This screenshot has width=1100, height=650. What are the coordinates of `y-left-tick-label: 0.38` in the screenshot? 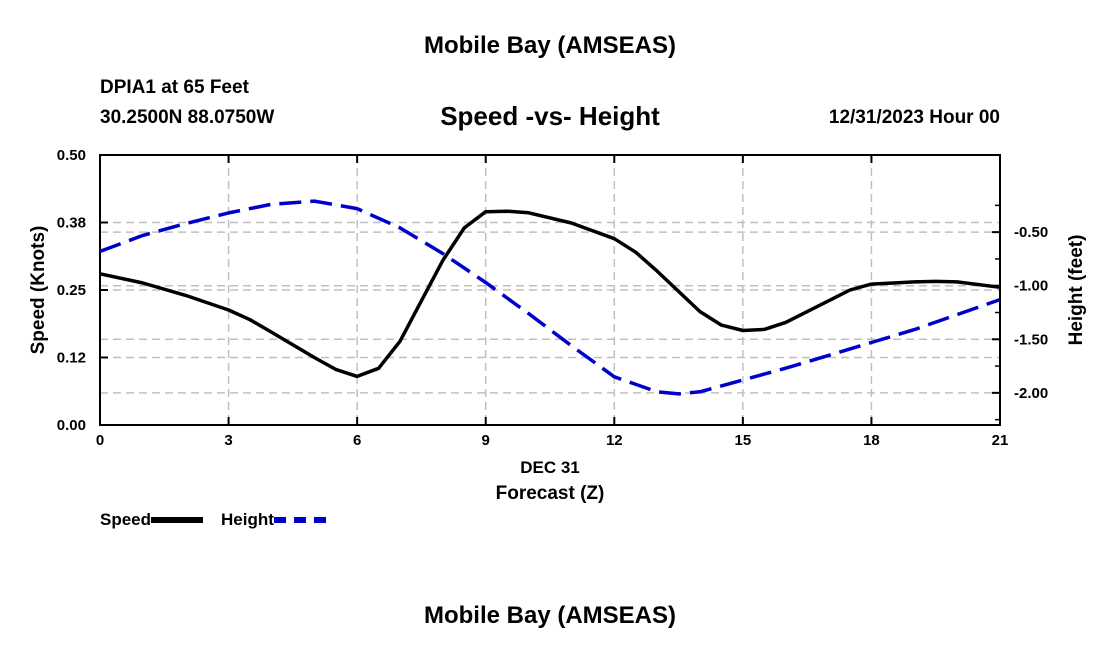 It's located at (71, 223).